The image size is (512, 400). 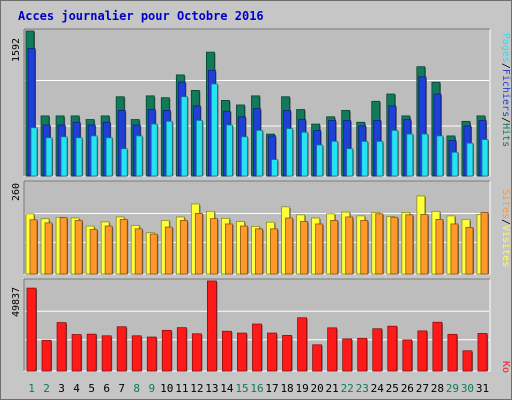 I want to click on day-label-22: 22, so click(x=347, y=388).